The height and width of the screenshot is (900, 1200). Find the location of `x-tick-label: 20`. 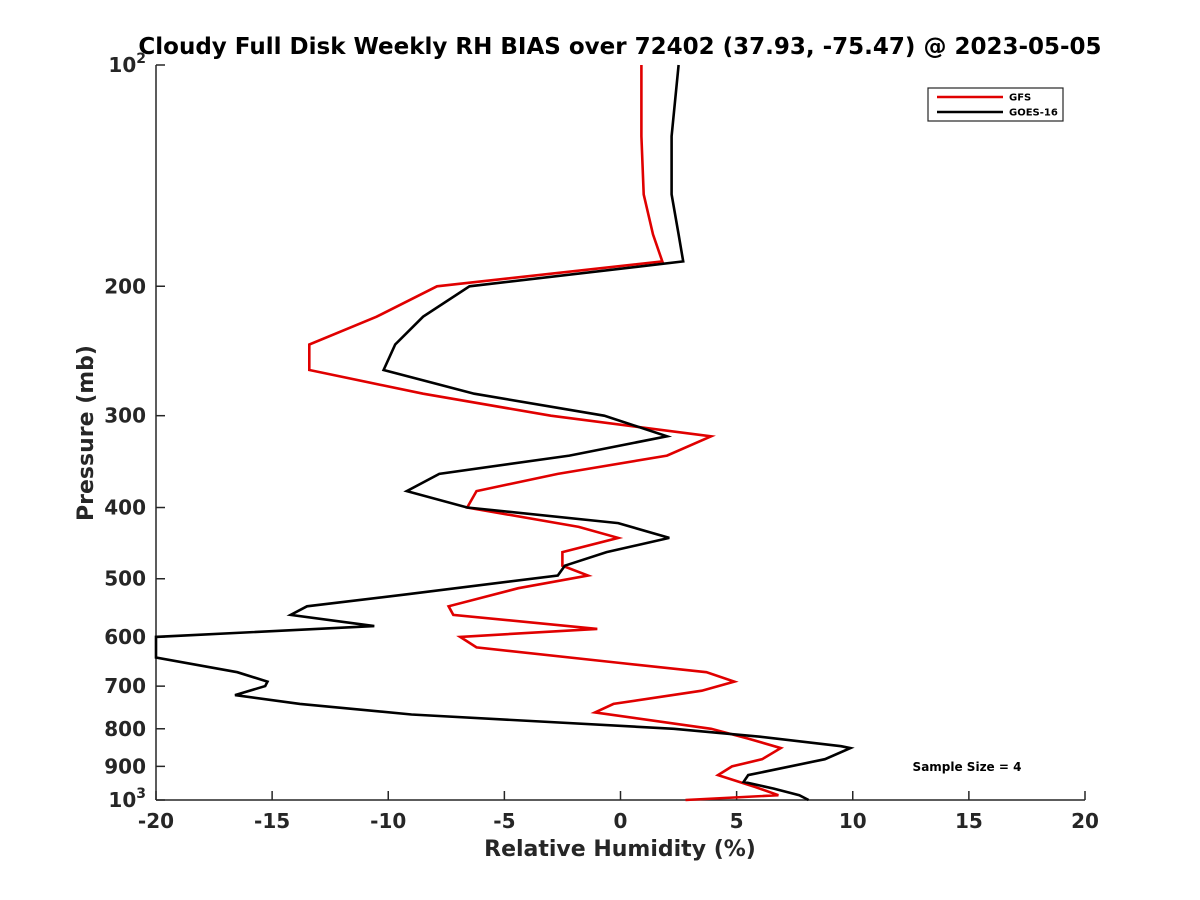

x-tick-label: 20 is located at coordinates (1085, 821).